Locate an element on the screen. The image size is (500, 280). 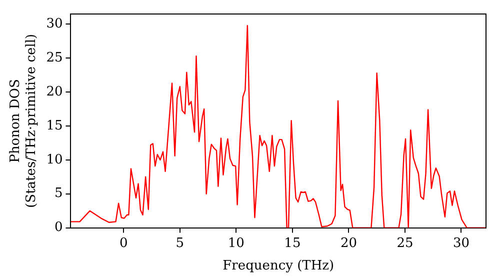
x-tick-label: 5 is located at coordinates (180, 243).